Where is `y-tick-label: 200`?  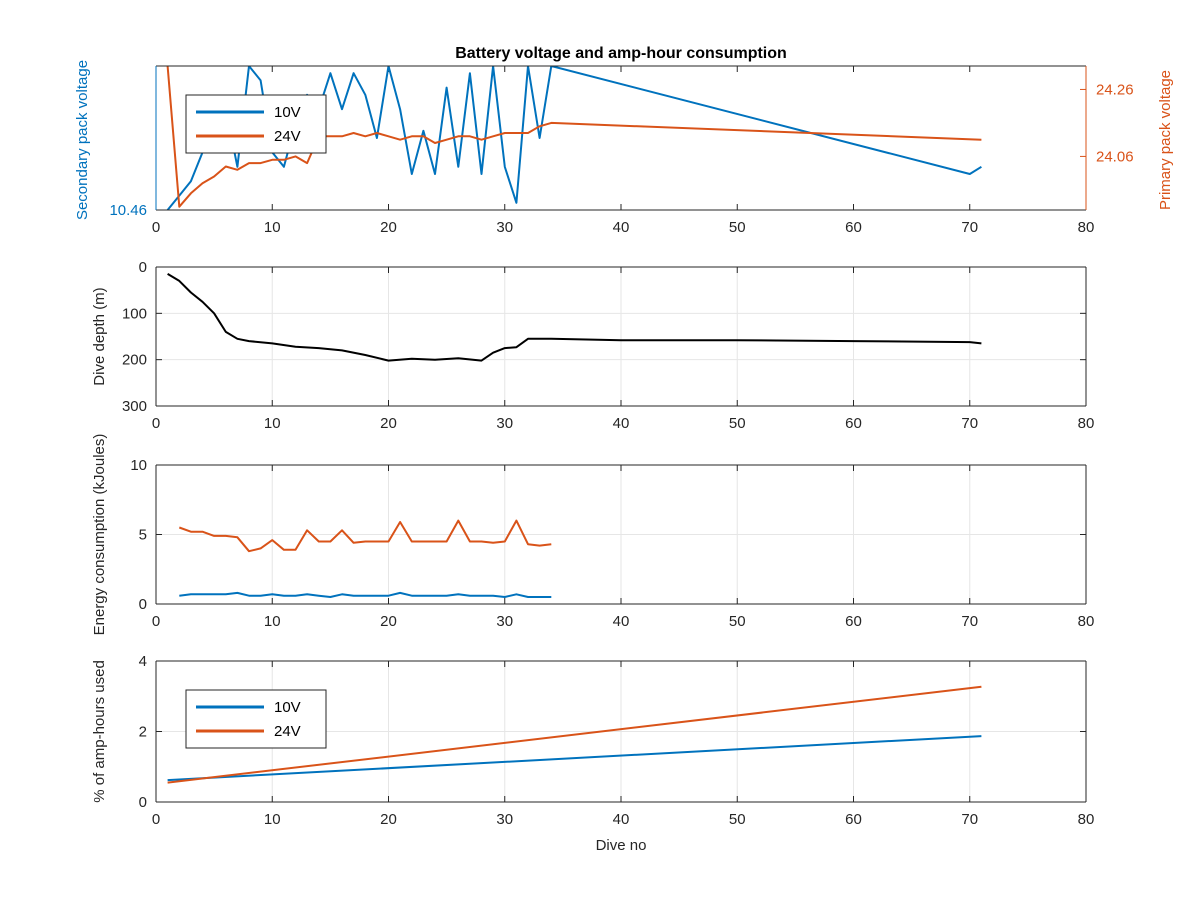
y-tick-label: 200 is located at coordinates (134, 360).